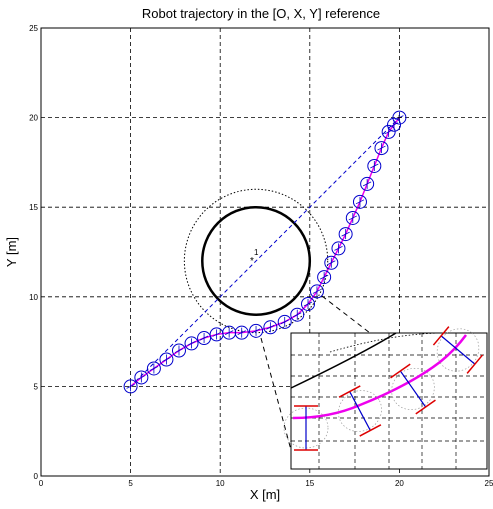  What do you see at coordinates (33, 118) in the screenshot?
I see `y-tick-label: 20` at bounding box center [33, 118].